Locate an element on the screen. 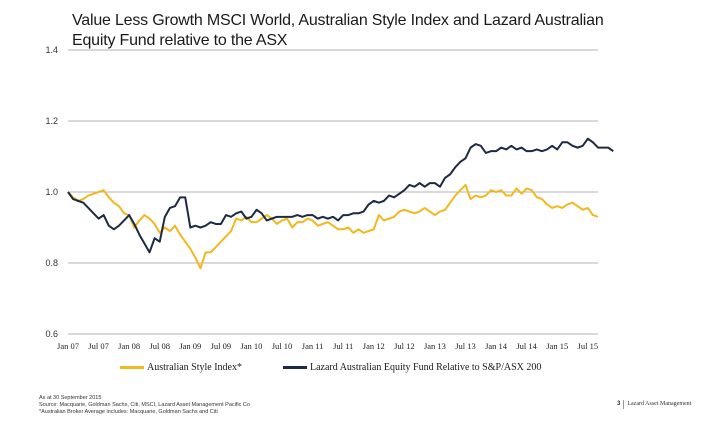 The height and width of the screenshot is (434, 707). x-tick-label: Jul 11 is located at coordinates (343, 346).